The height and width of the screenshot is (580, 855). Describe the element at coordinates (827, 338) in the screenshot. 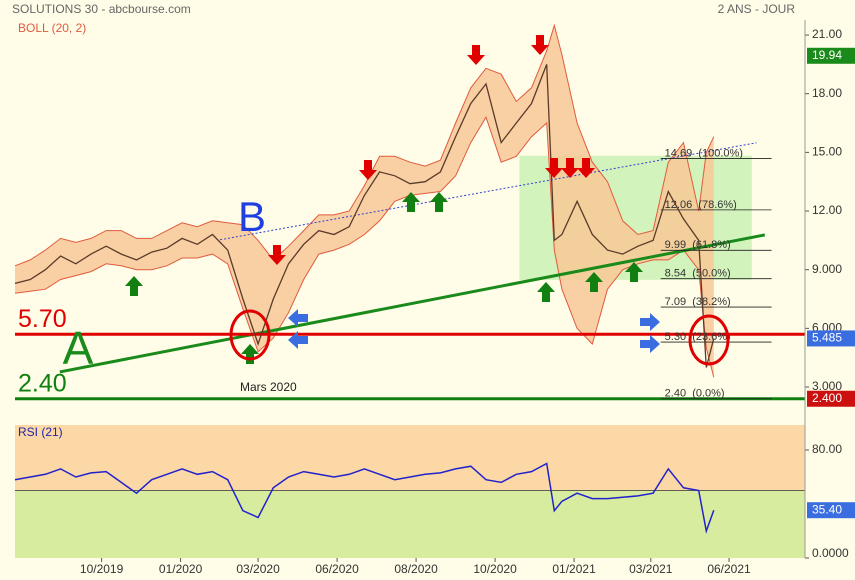

I see `price-tag-label: 5.485` at that location.